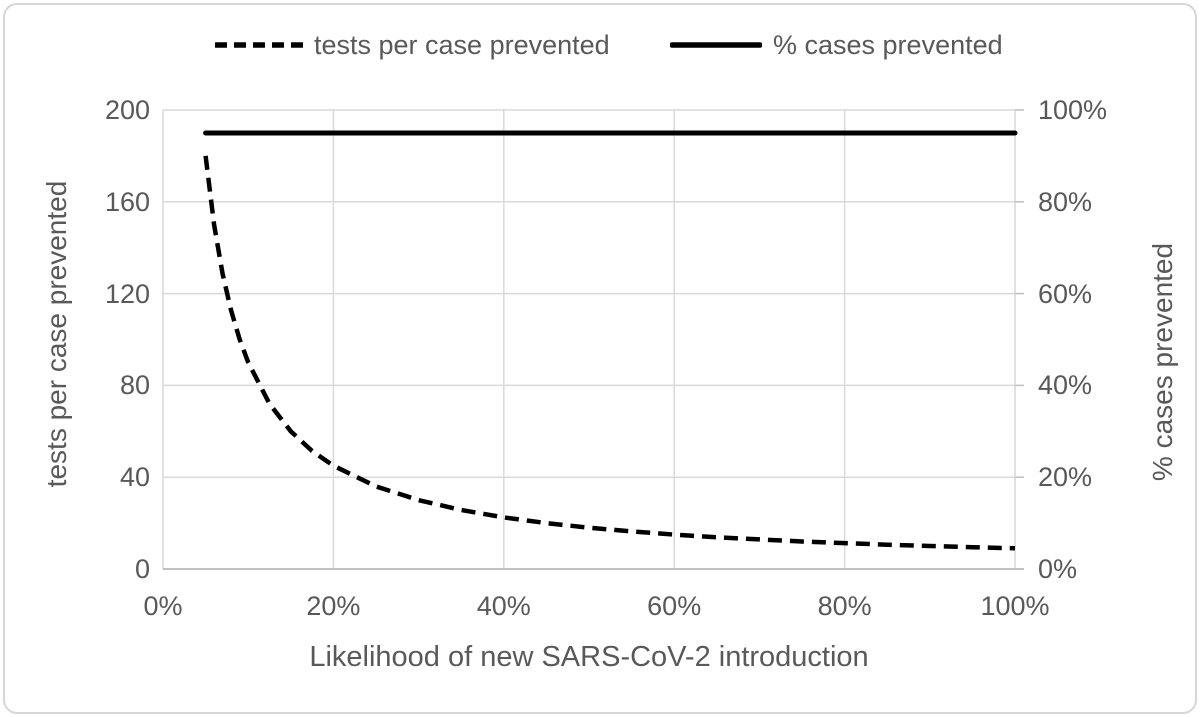 Image resolution: width=1200 pixels, height=717 pixels. I want to click on y1-tick-label: 40, so click(134, 477).